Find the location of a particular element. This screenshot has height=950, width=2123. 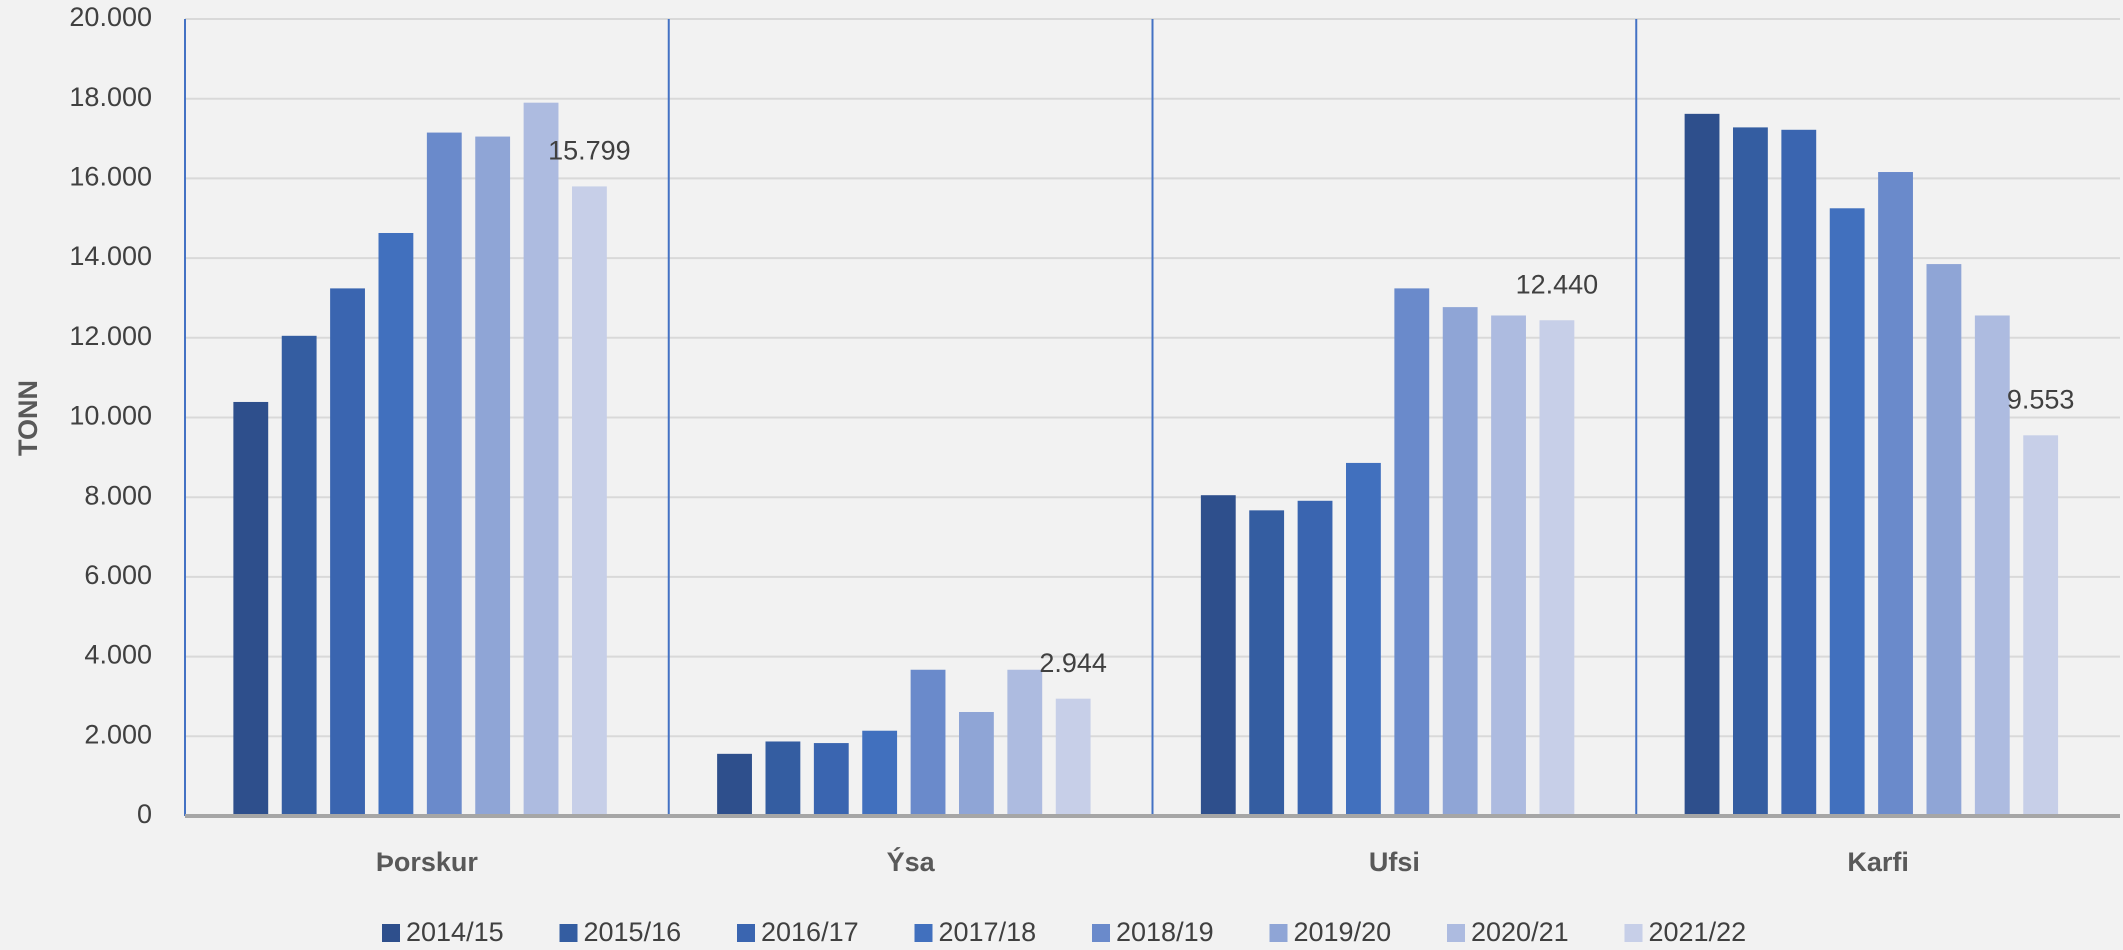

y-tick-label: 8.000 is located at coordinates (118, 495).